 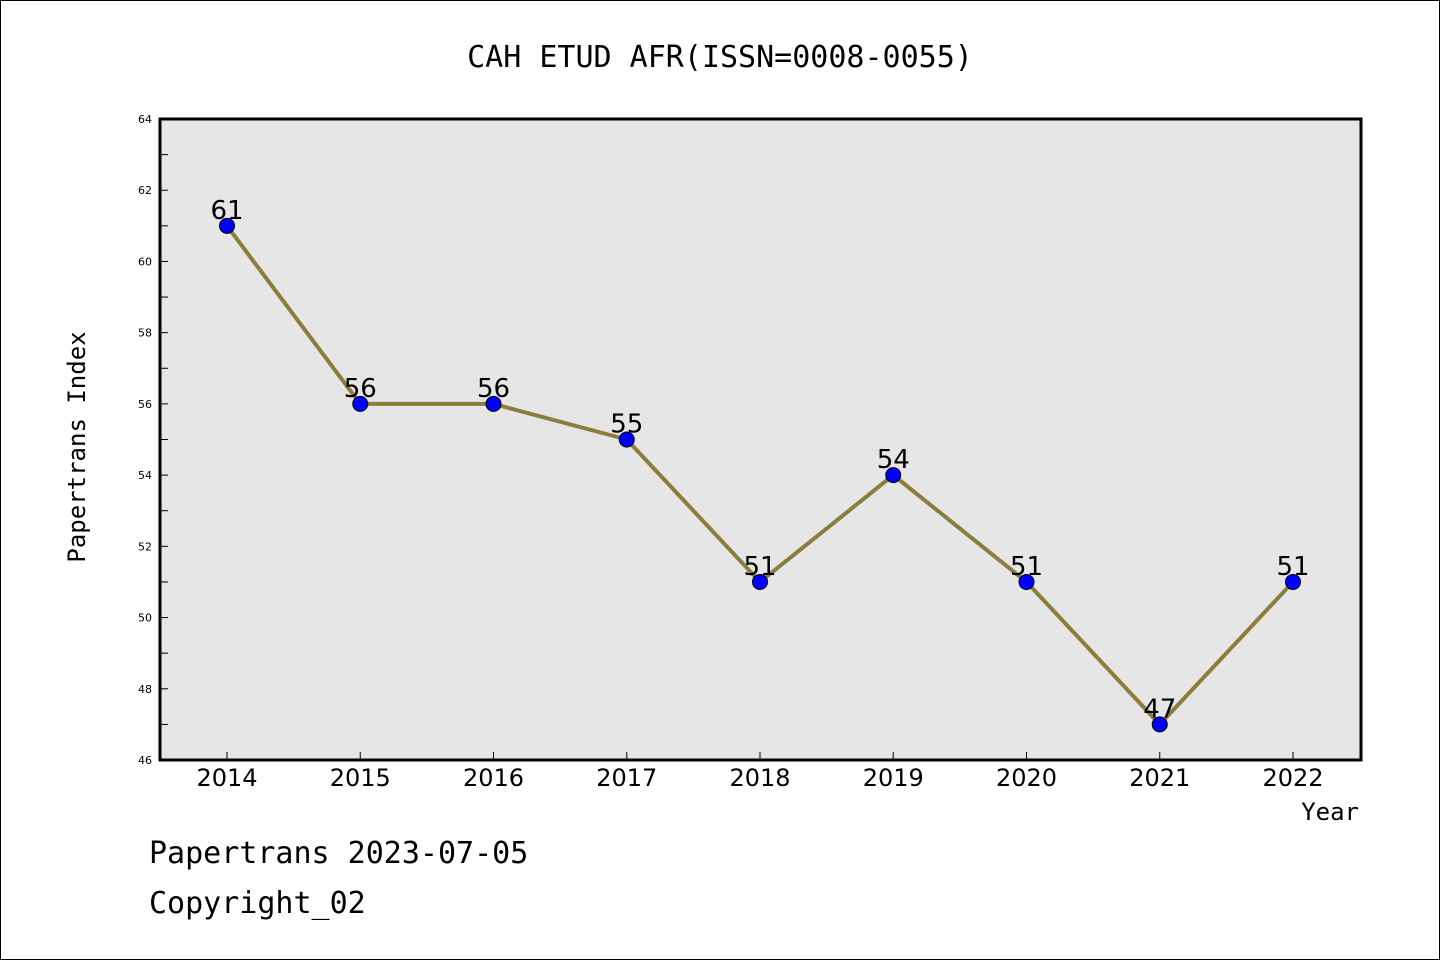 I want to click on x-tick-label: 2014, so click(x=226, y=778).